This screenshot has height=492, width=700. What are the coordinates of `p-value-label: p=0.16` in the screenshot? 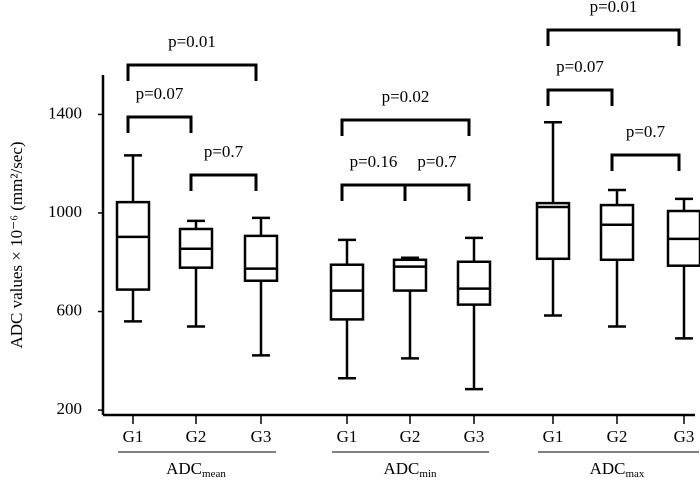 It's located at (374, 161).